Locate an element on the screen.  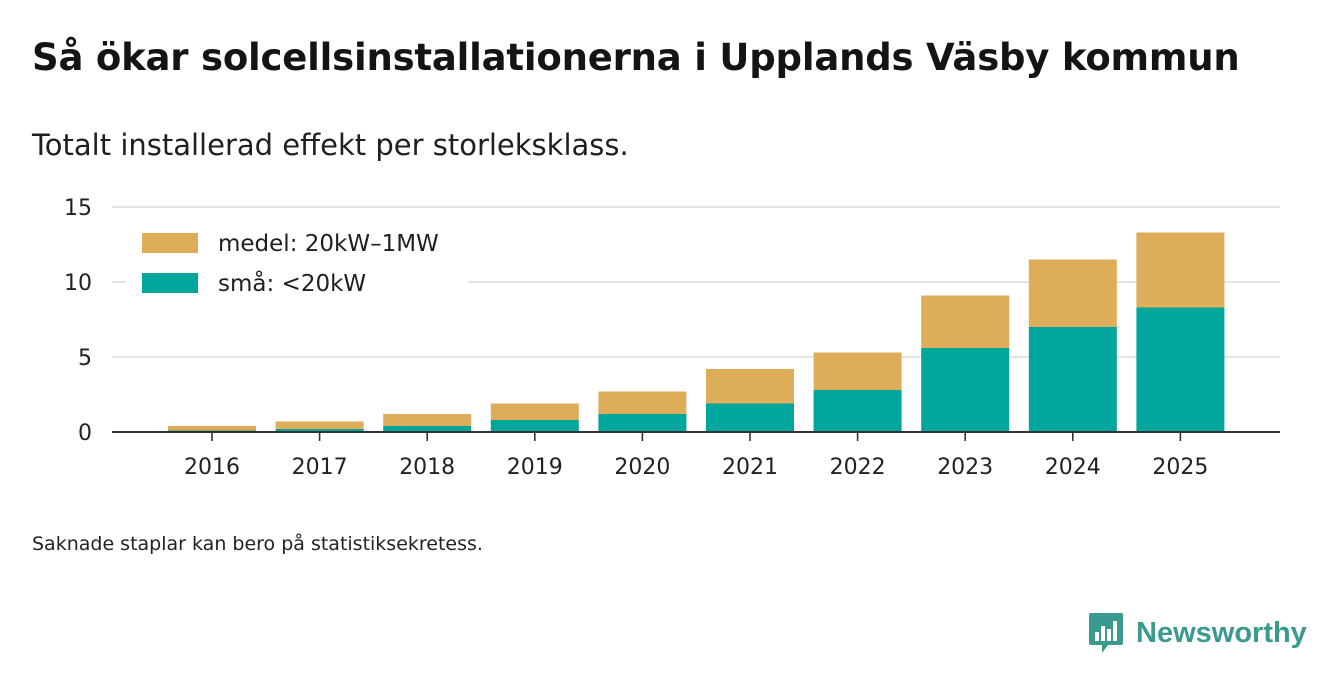
bar-sma-2019 is located at coordinates (534, 426).